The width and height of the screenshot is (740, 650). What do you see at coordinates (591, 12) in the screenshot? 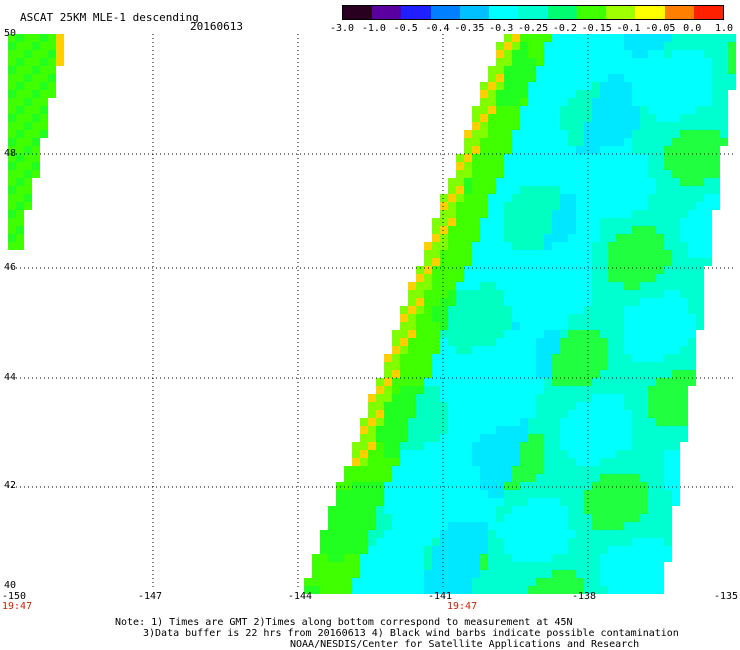
I see `colorbar-segment` at bounding box center [591, 12].